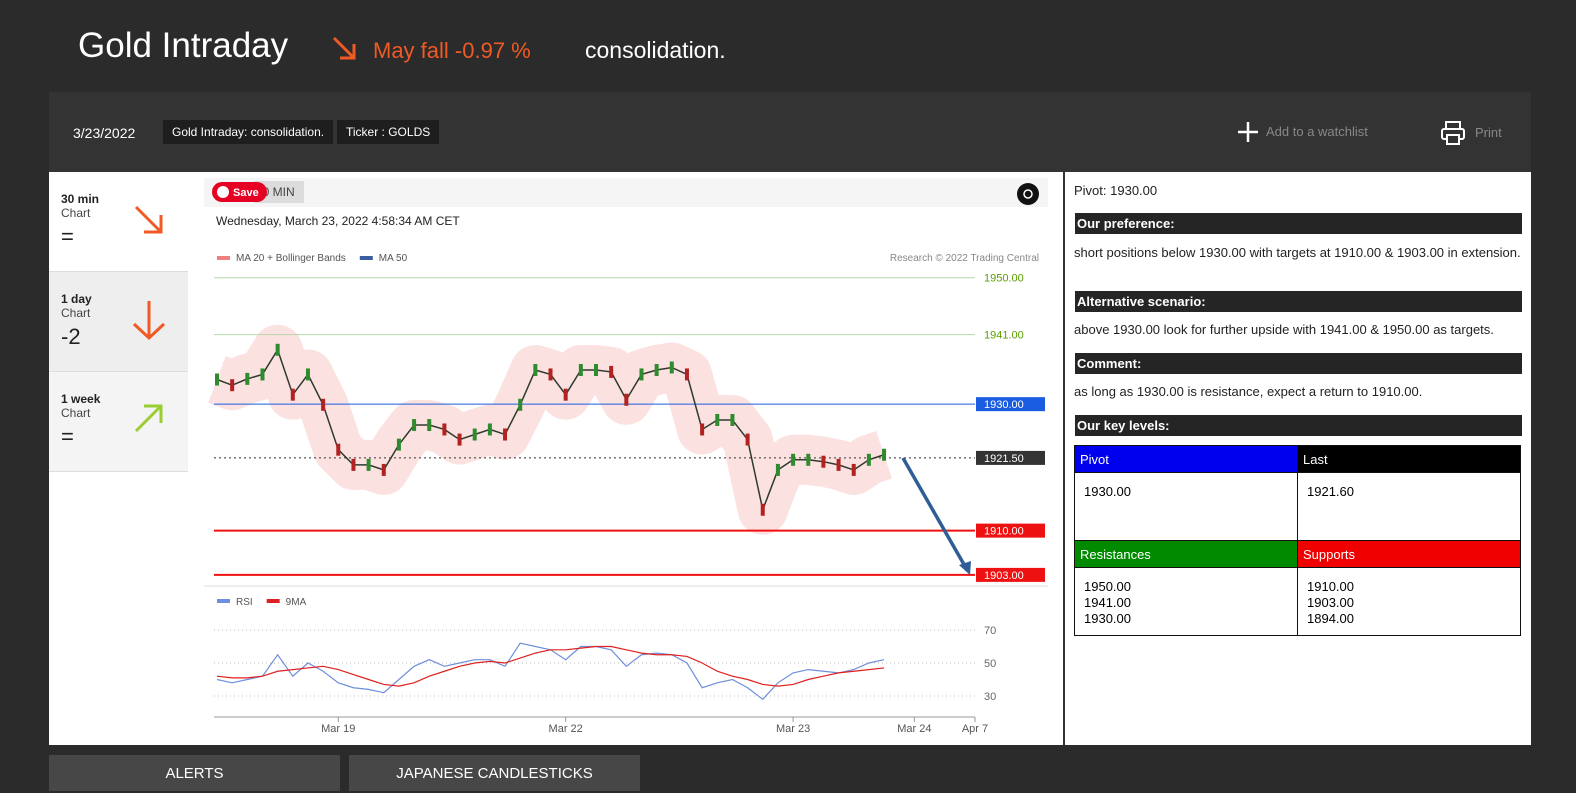 The height and width of the screenshot is (793, 1576). Describe the element at coordinates (1107, 491) in the screenshot. I see `td: 1930.00` at that location.